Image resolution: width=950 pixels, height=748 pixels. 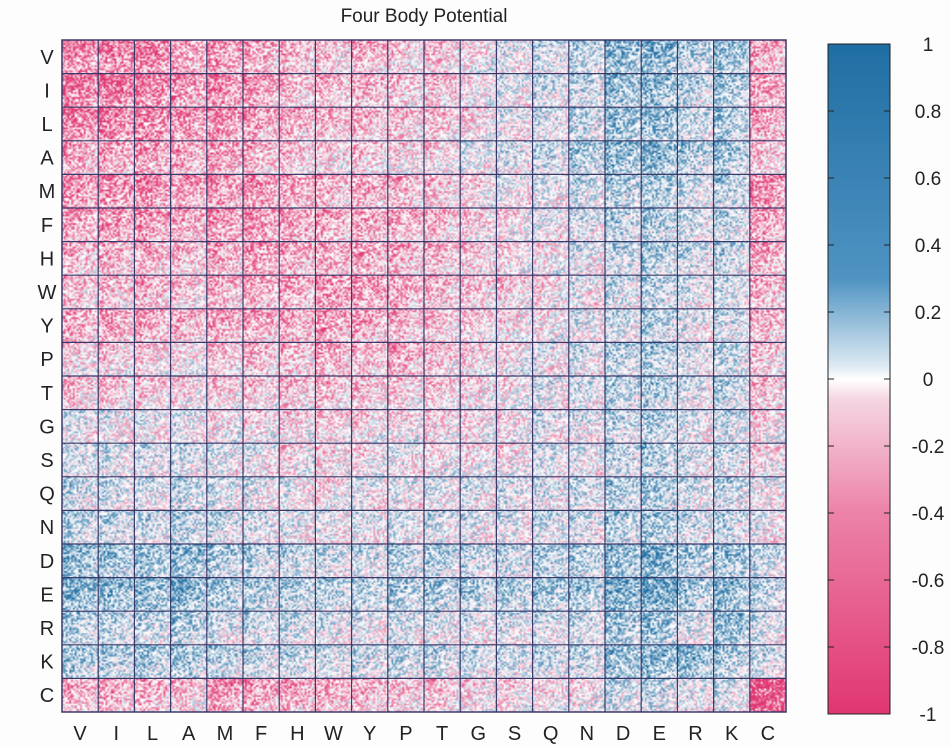 I want to click on heatmap-block-G-L, so click(x=152, y=426).